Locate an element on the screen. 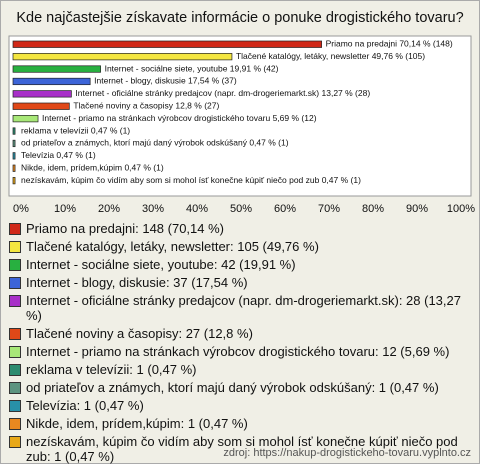 This screenshot has height=467, width=480. legend-label: Televízia: 1 (0,47 %) is located at coordinates (85, 405).